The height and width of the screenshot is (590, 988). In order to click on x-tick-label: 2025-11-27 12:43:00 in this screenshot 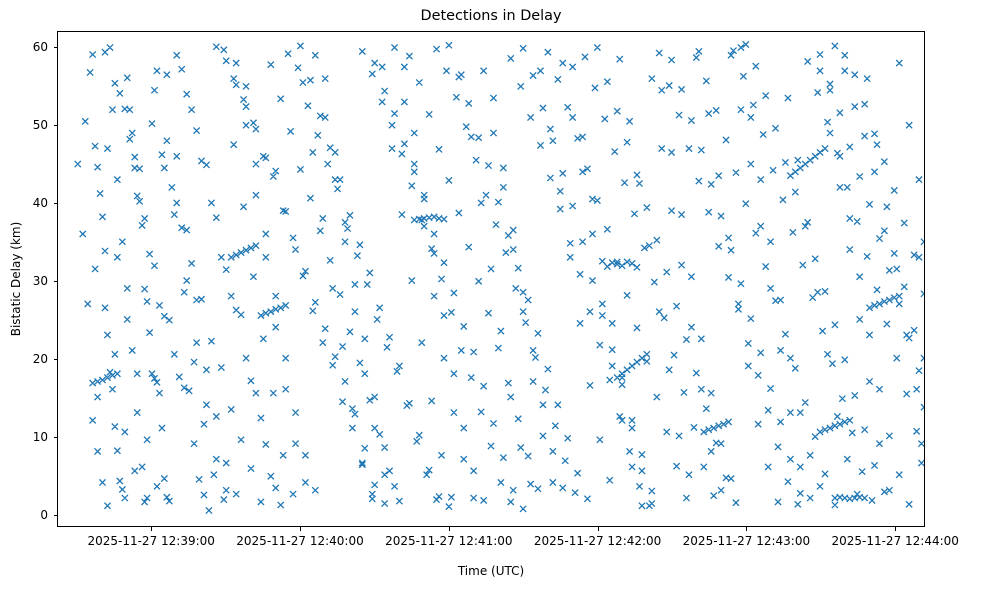, I will do `click(746, 541)`.